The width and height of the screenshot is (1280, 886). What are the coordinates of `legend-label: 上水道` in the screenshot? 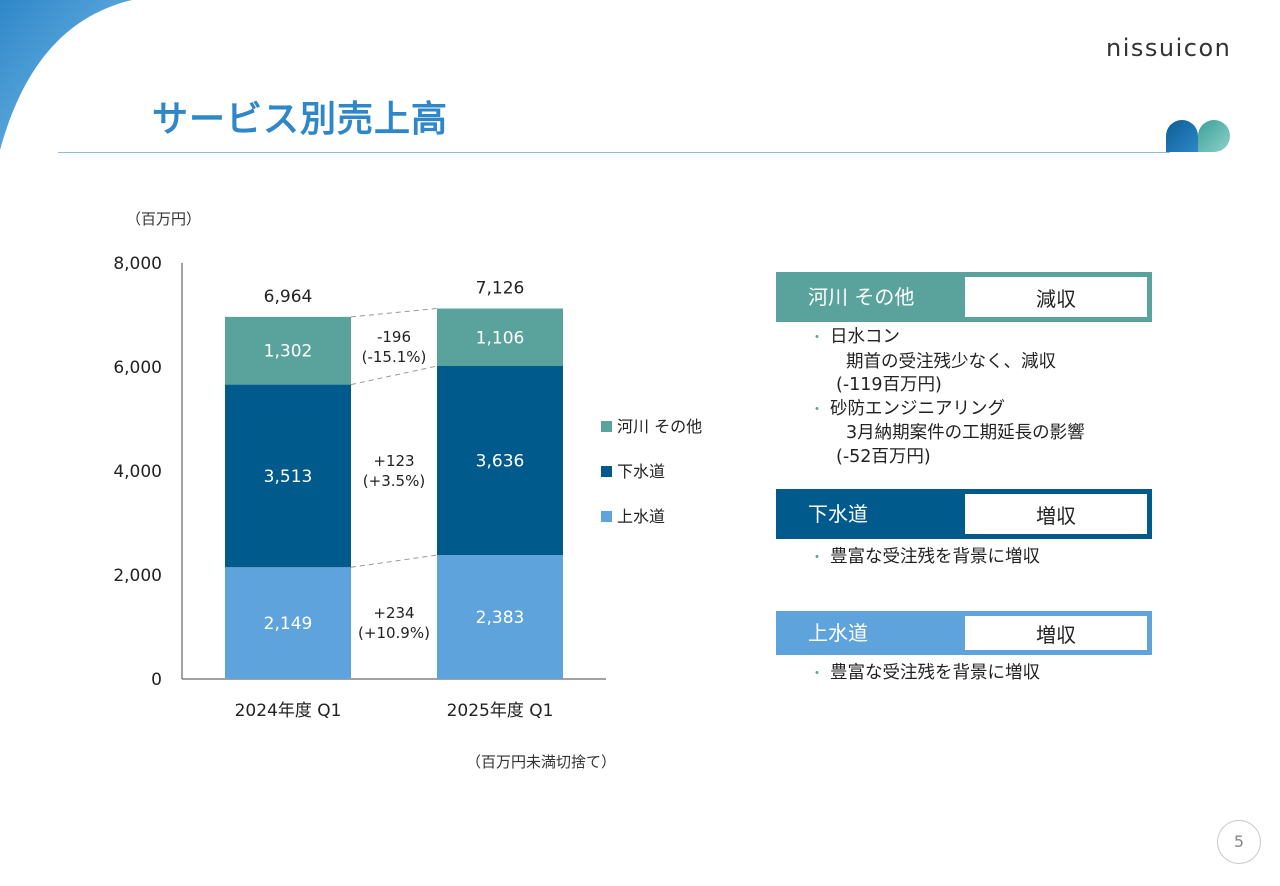 It's located at (641, 516).